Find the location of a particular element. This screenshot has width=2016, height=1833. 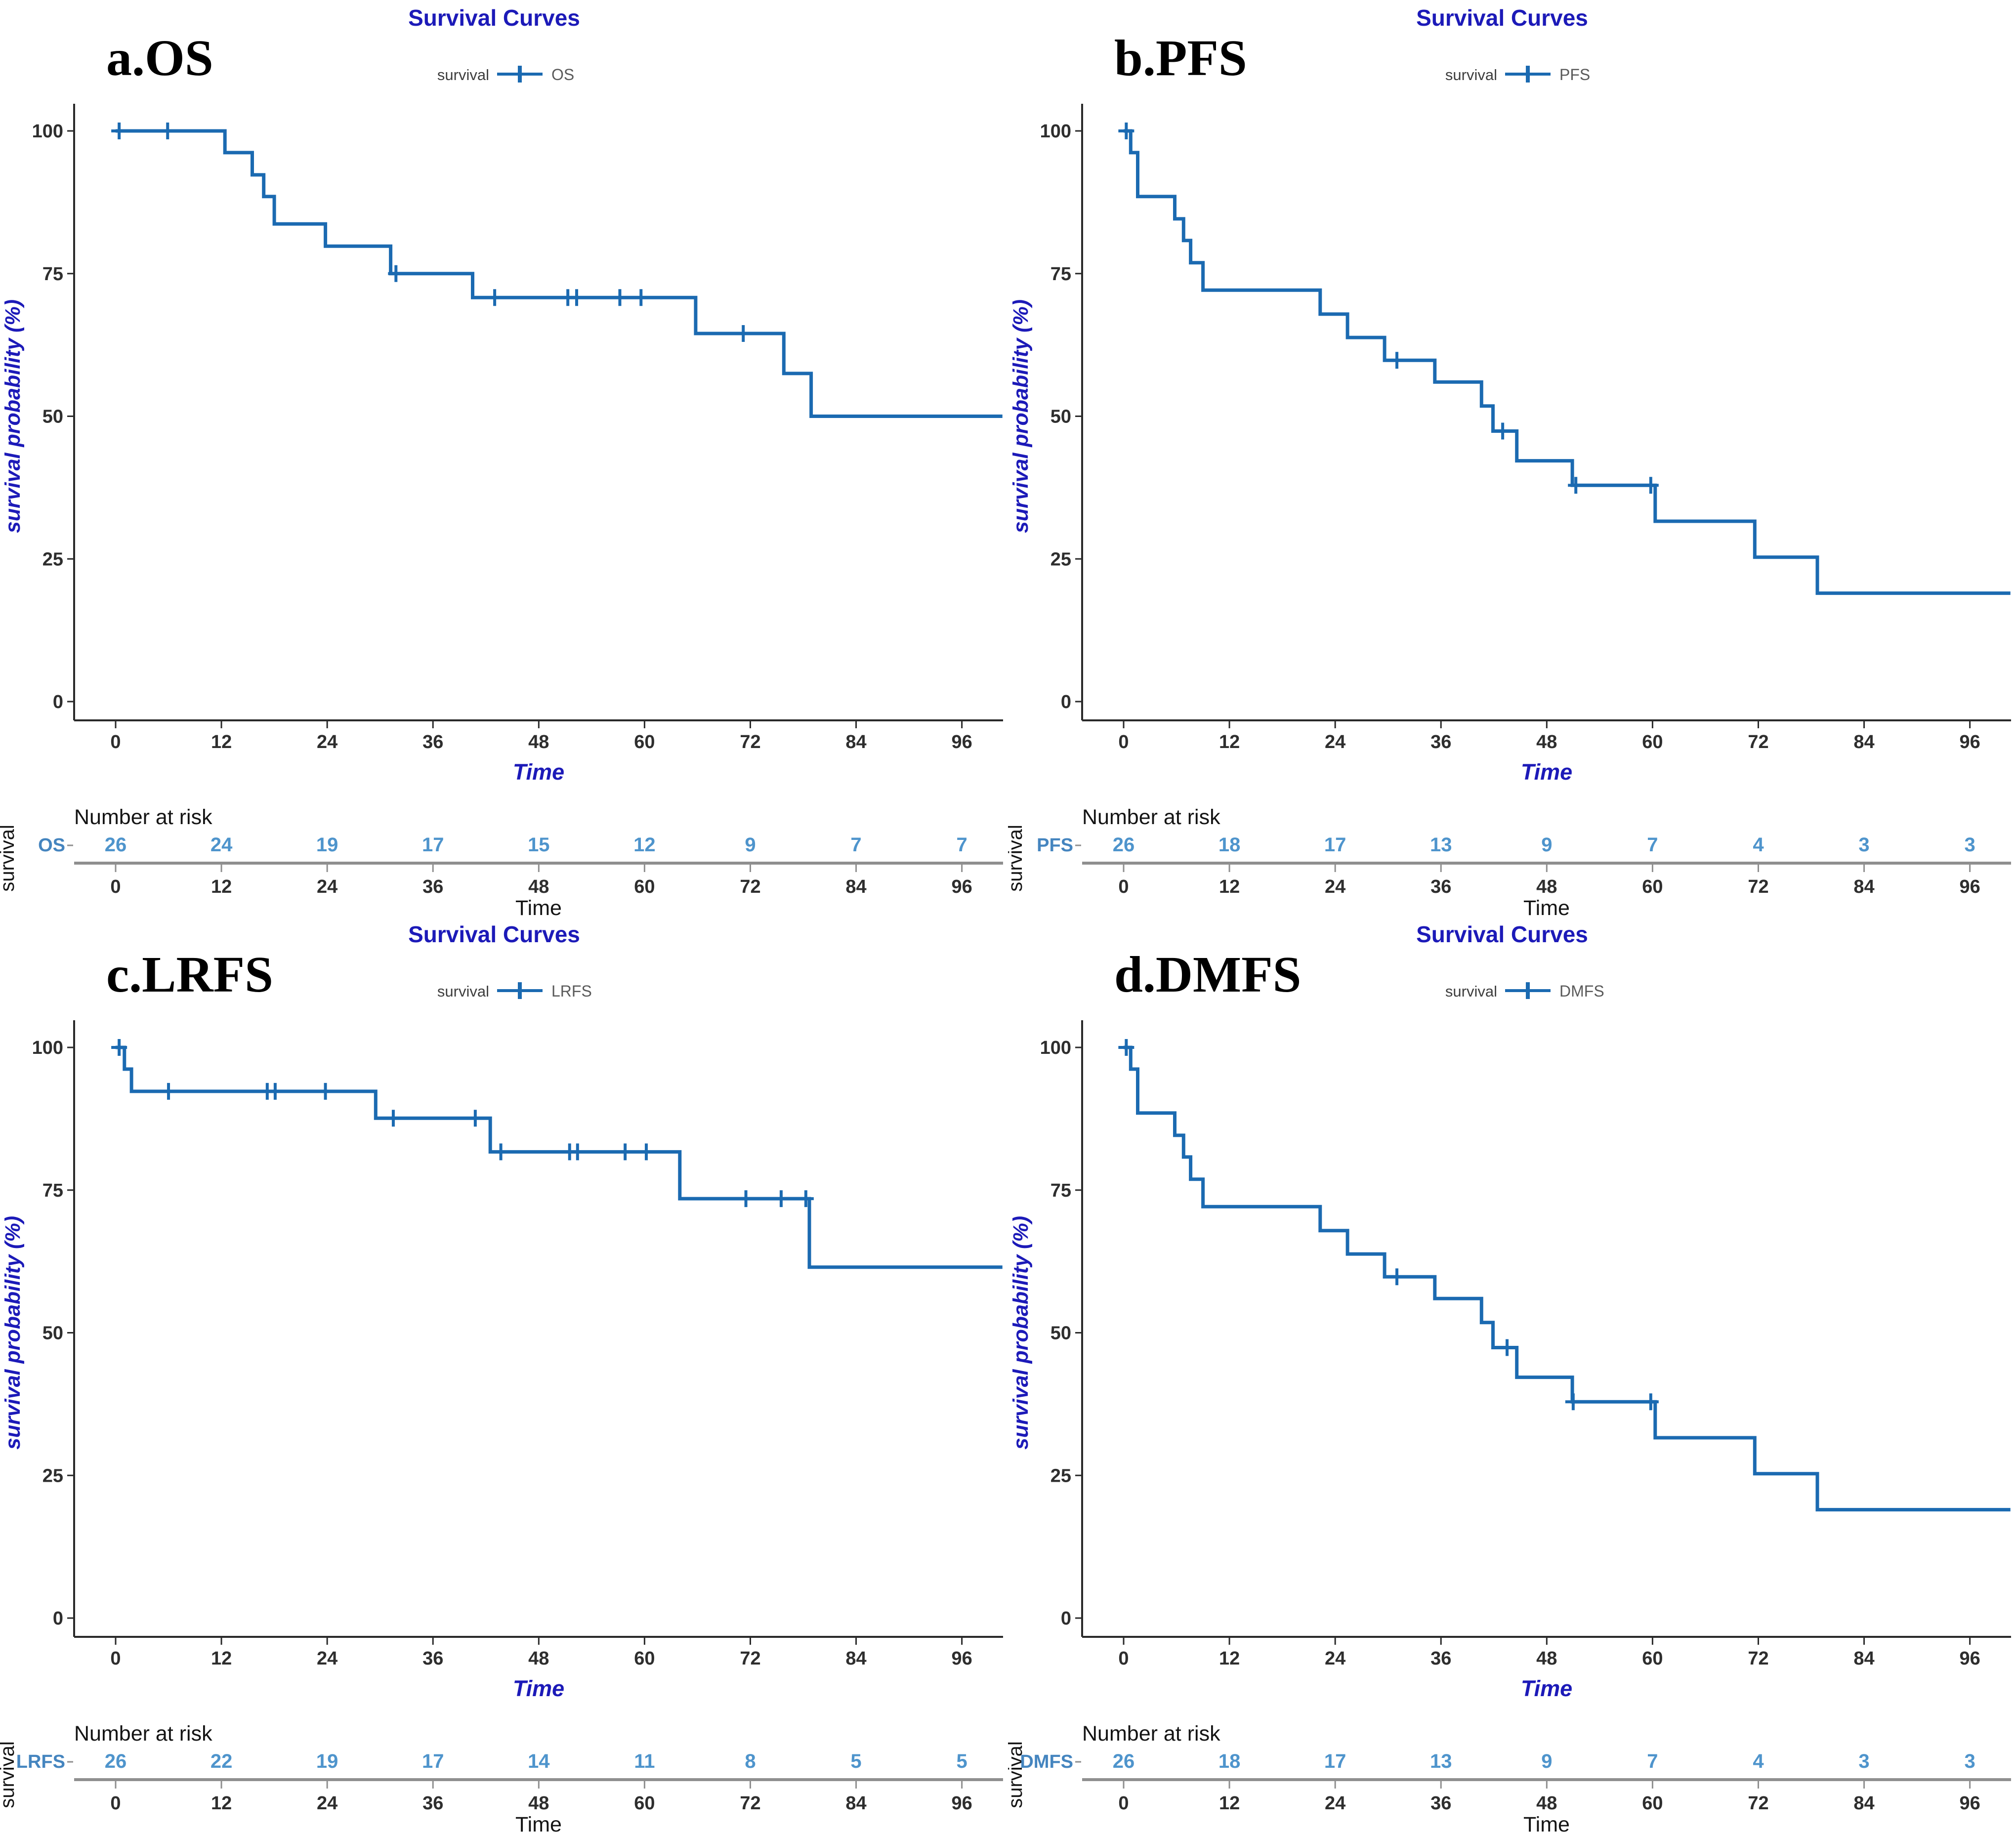

panel-label: a.OS is located at coordinates (159, 58).